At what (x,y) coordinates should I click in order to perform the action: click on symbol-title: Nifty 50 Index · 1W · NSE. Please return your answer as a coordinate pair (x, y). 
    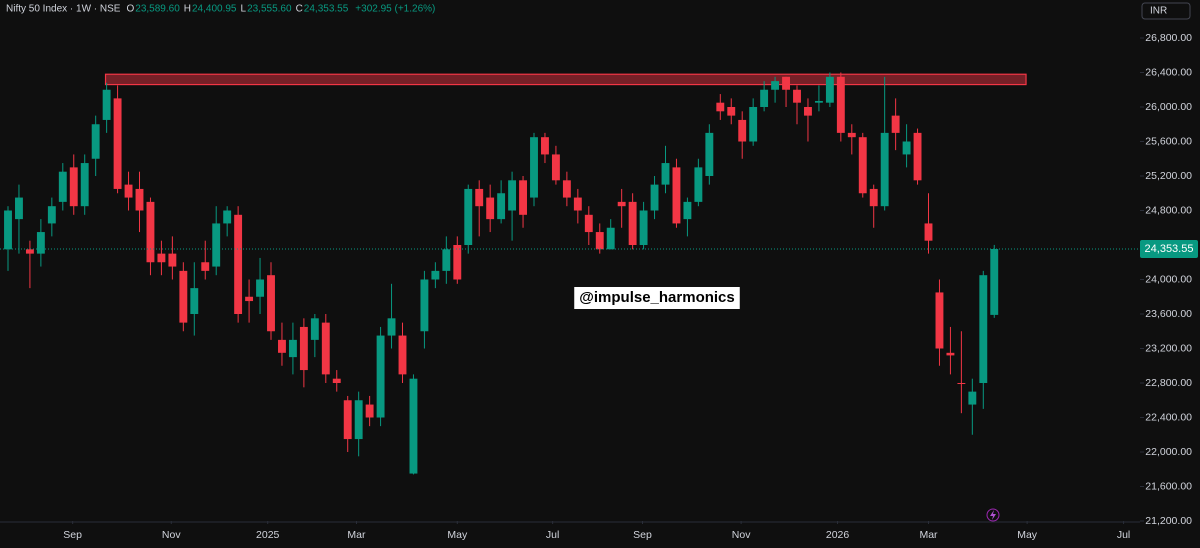
    Looking at the image, I should click on (63, 9).